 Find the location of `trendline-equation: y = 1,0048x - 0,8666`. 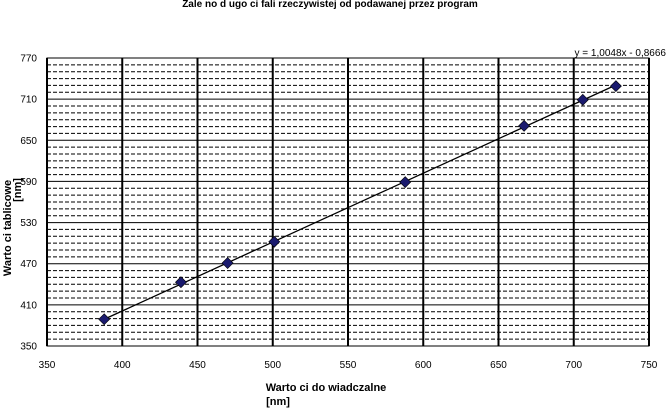

trendline-equation: y = 1,0048x - 0,8666 is located at coordinates (621, 53).